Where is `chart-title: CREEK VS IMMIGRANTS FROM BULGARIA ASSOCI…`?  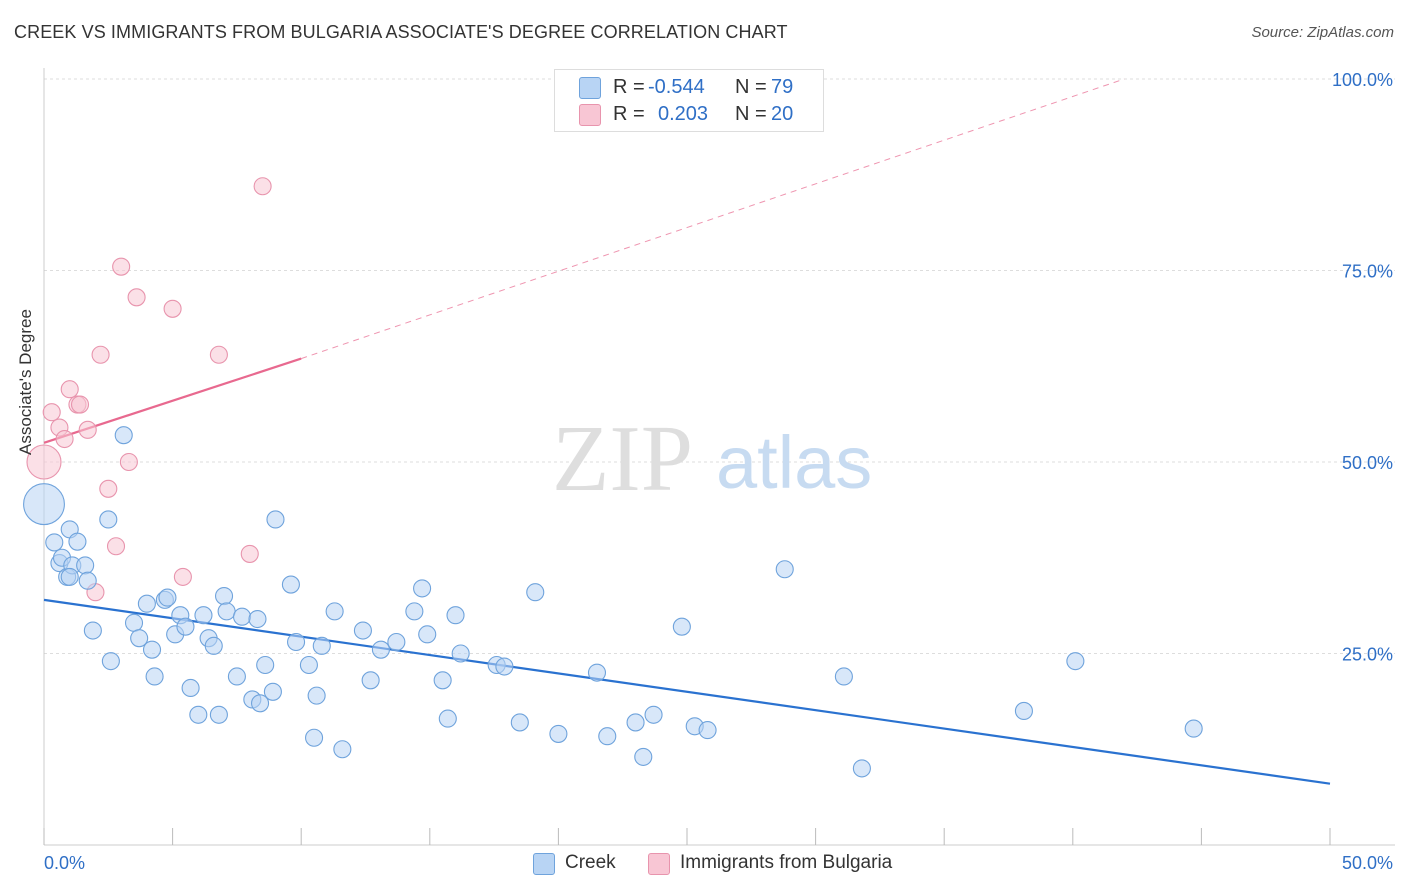
chart-title: CREEK VS IMMIGRANTS FROM BULGARIA ASSOCI… is located at coordinates (401, 32).